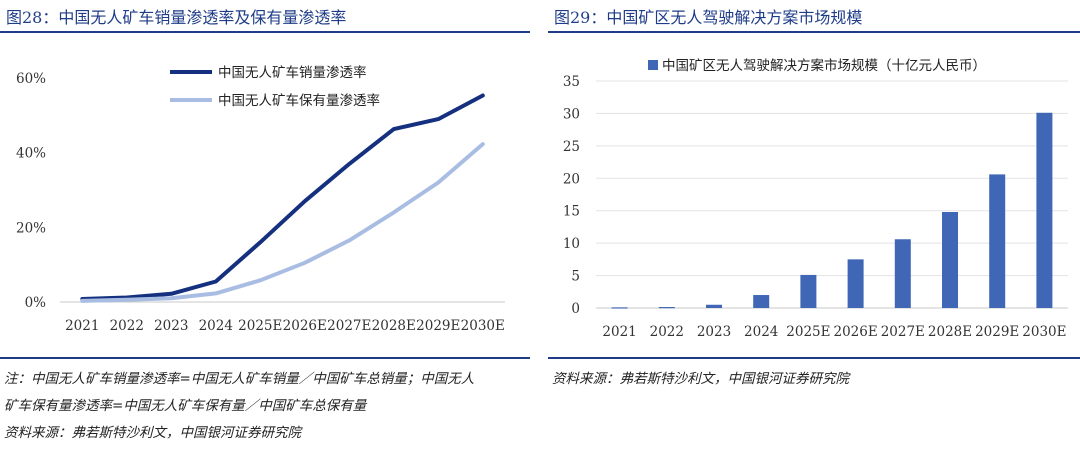 The image size is (1080, 456). Describe the element at coordinates (997, 241) in the screenshot. I see `bar-2029E` at that location.